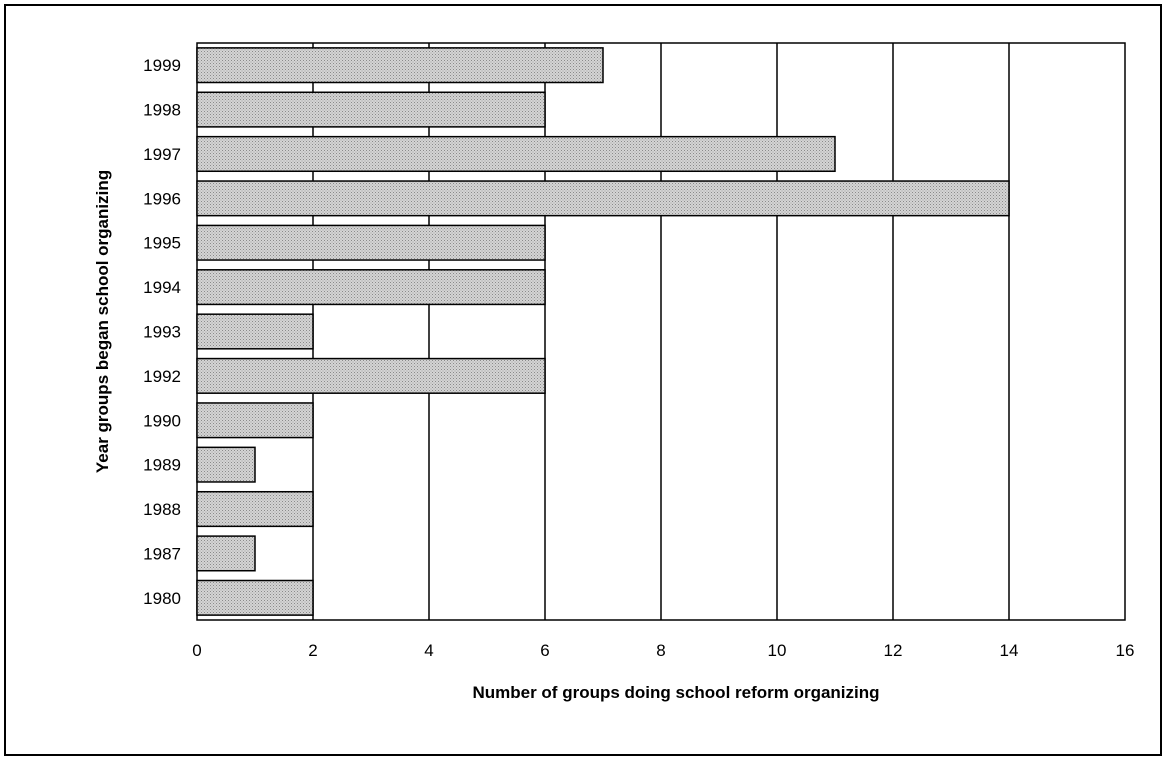 This screenshot has height=760, width=1167. What do you see at coordinates (162, 598) in the screenshot?
I see `y-tick-label: 1980` at bounding box center [162, 598].